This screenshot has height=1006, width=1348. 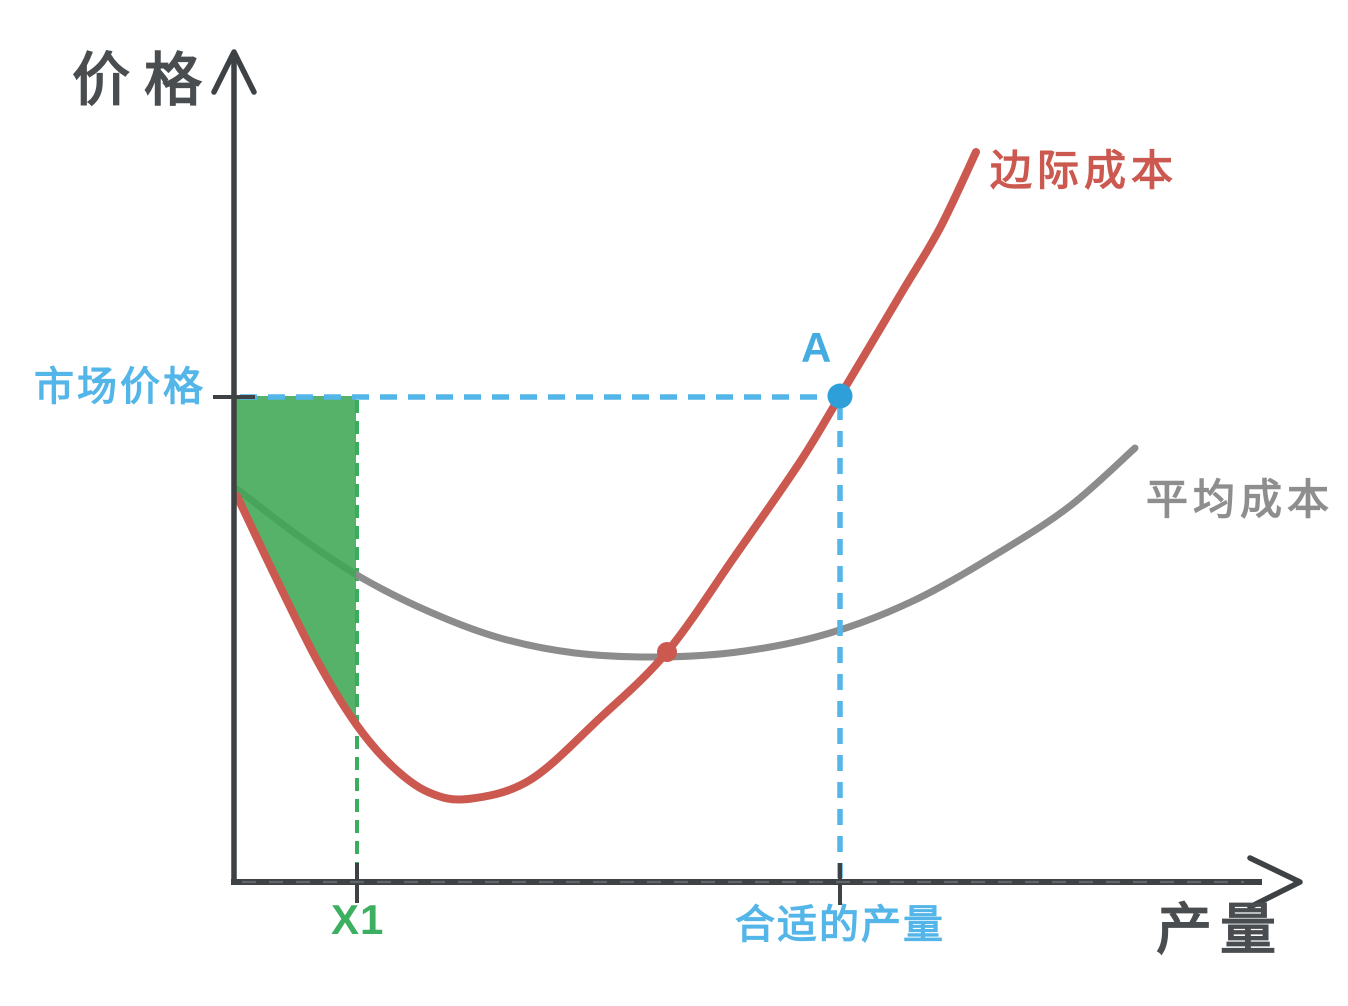 I want to click on y-axis-arrowhead, so click(x=234, y=72).